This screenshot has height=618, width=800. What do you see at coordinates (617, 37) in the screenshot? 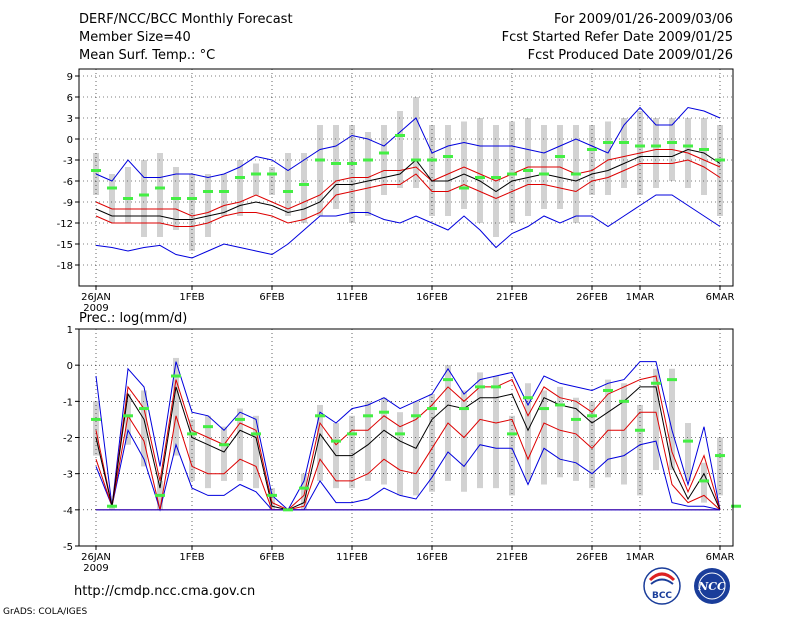
I see `forecast-start-date: Fcst Started Refer Date 2009/01/25` at bounding box center [617, 37].